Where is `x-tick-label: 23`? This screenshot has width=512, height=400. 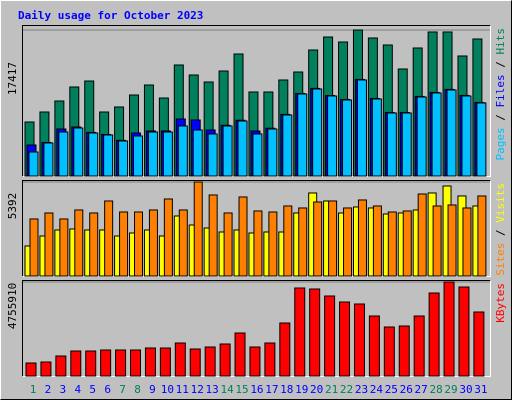 x-tick-label: 23 is located at coordinates (361, 389).